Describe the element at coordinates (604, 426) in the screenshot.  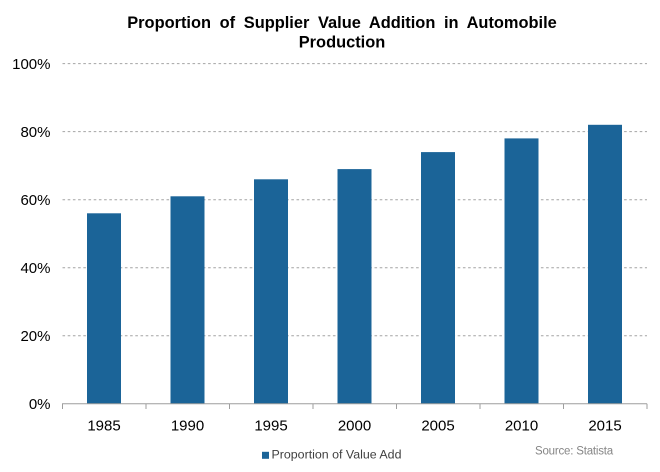
I see `svg-text: 2015` at that location.